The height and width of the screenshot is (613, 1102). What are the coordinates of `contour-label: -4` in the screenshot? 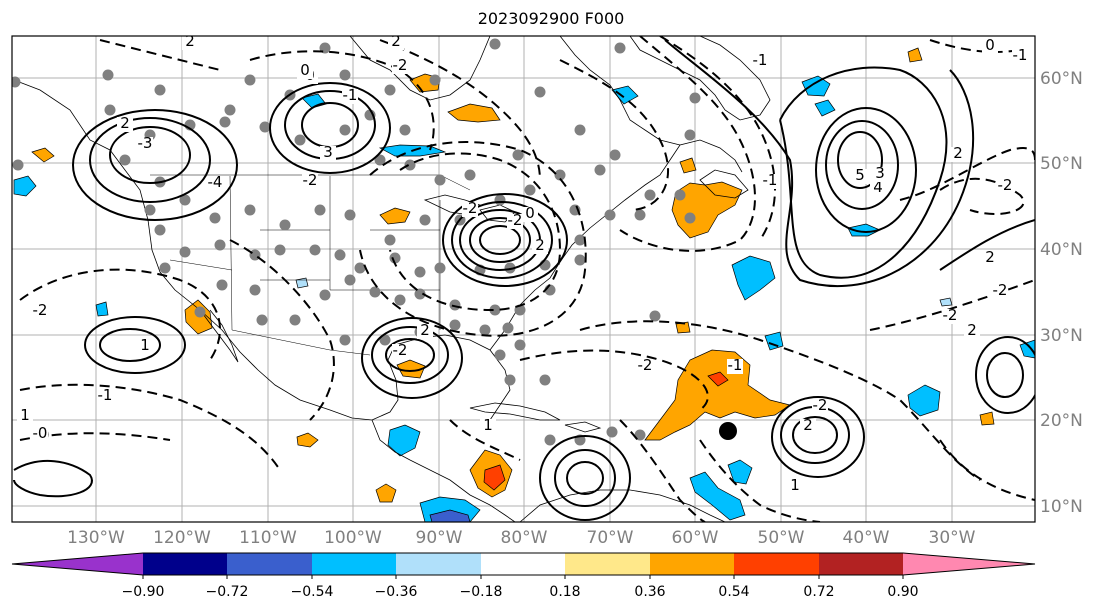 It's located at (215, 182).